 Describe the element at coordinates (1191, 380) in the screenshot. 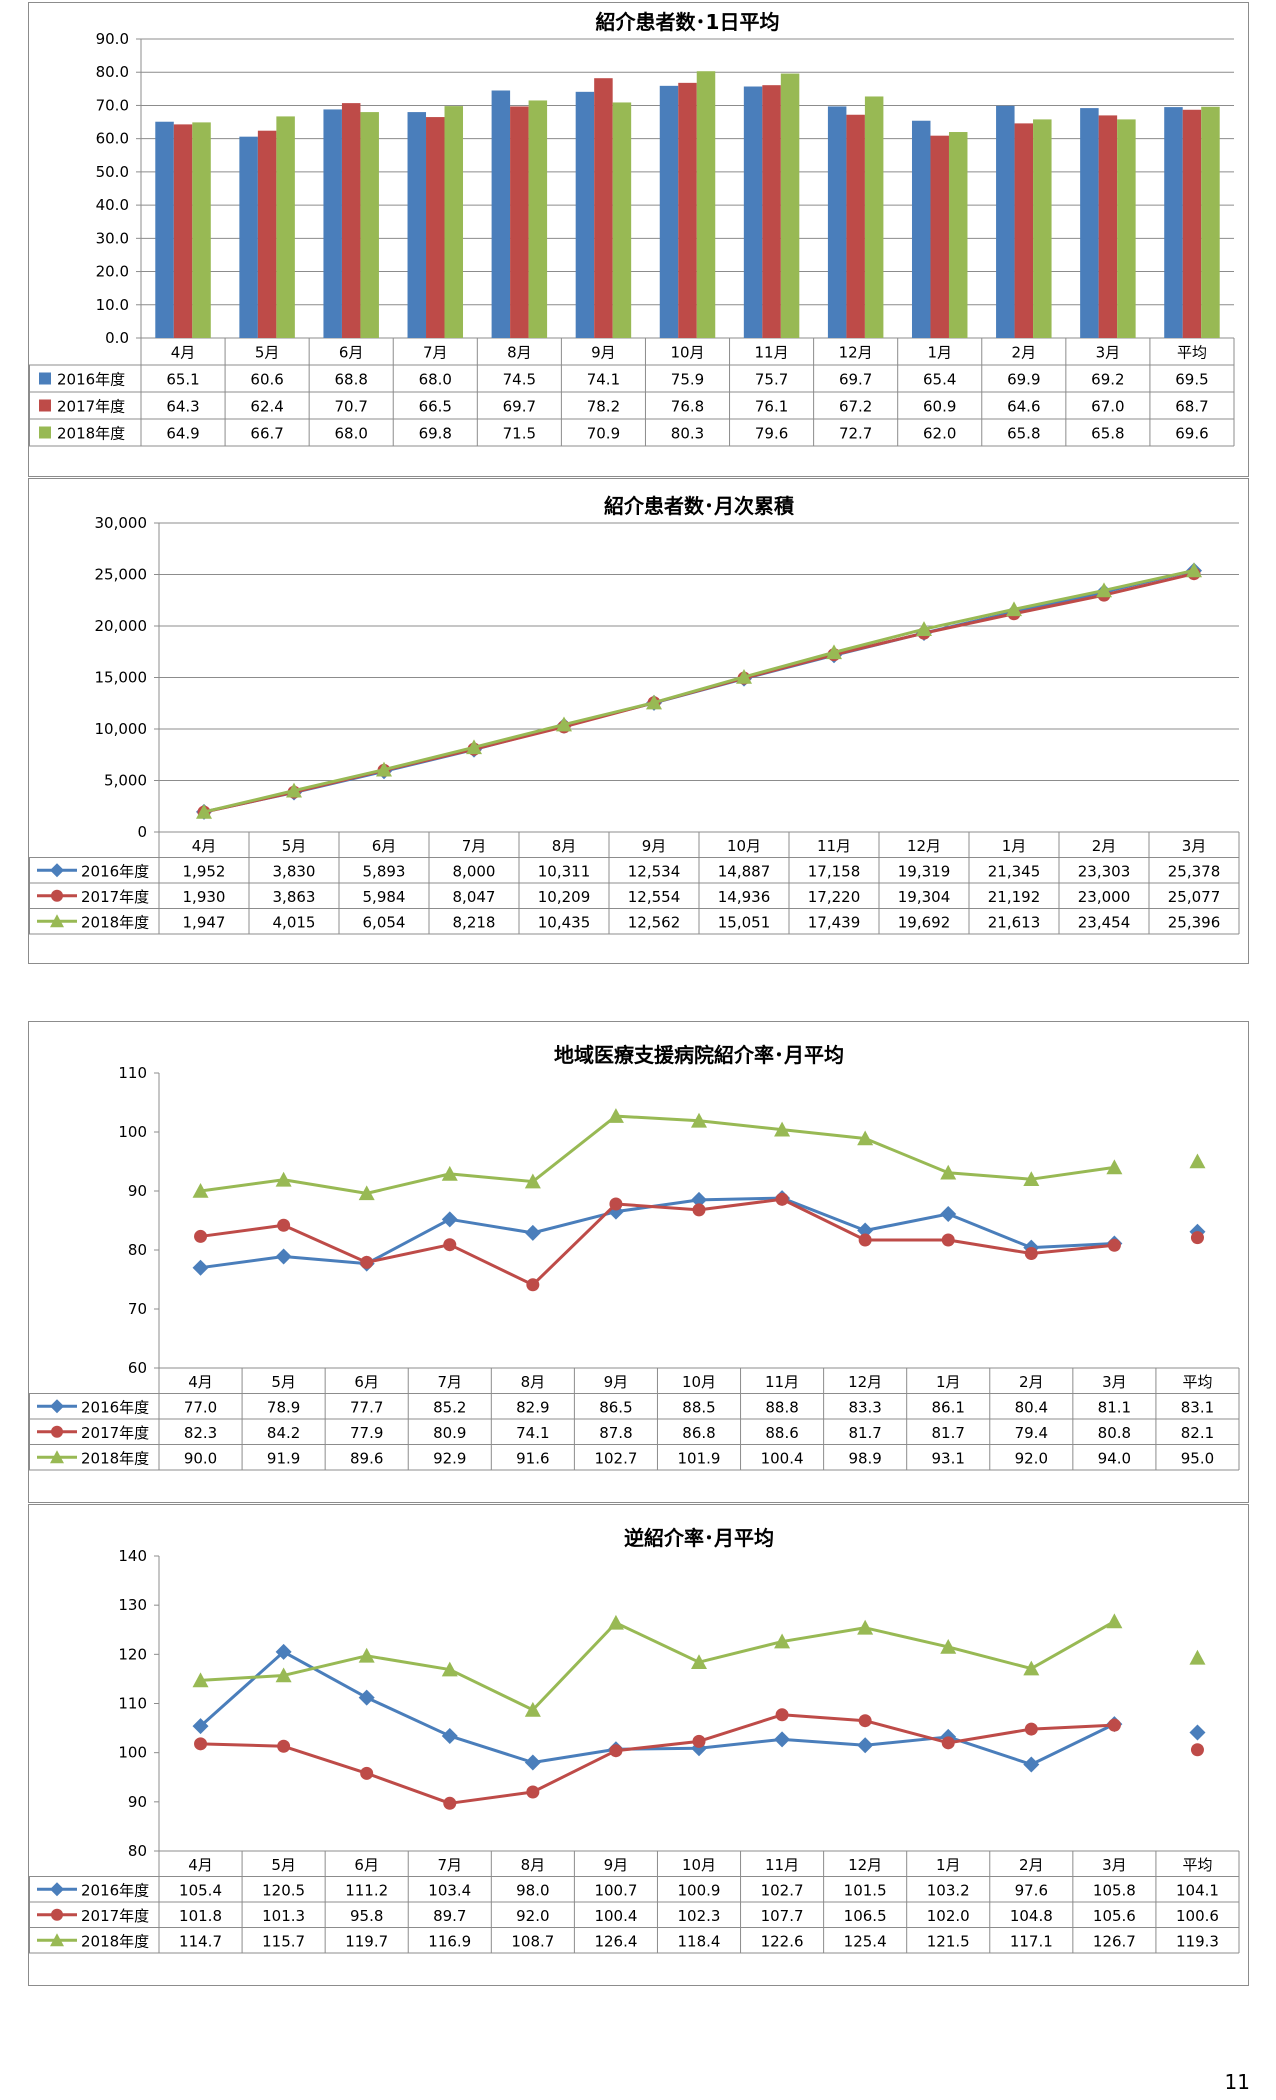

I see `data-label: 69.5` at that location.